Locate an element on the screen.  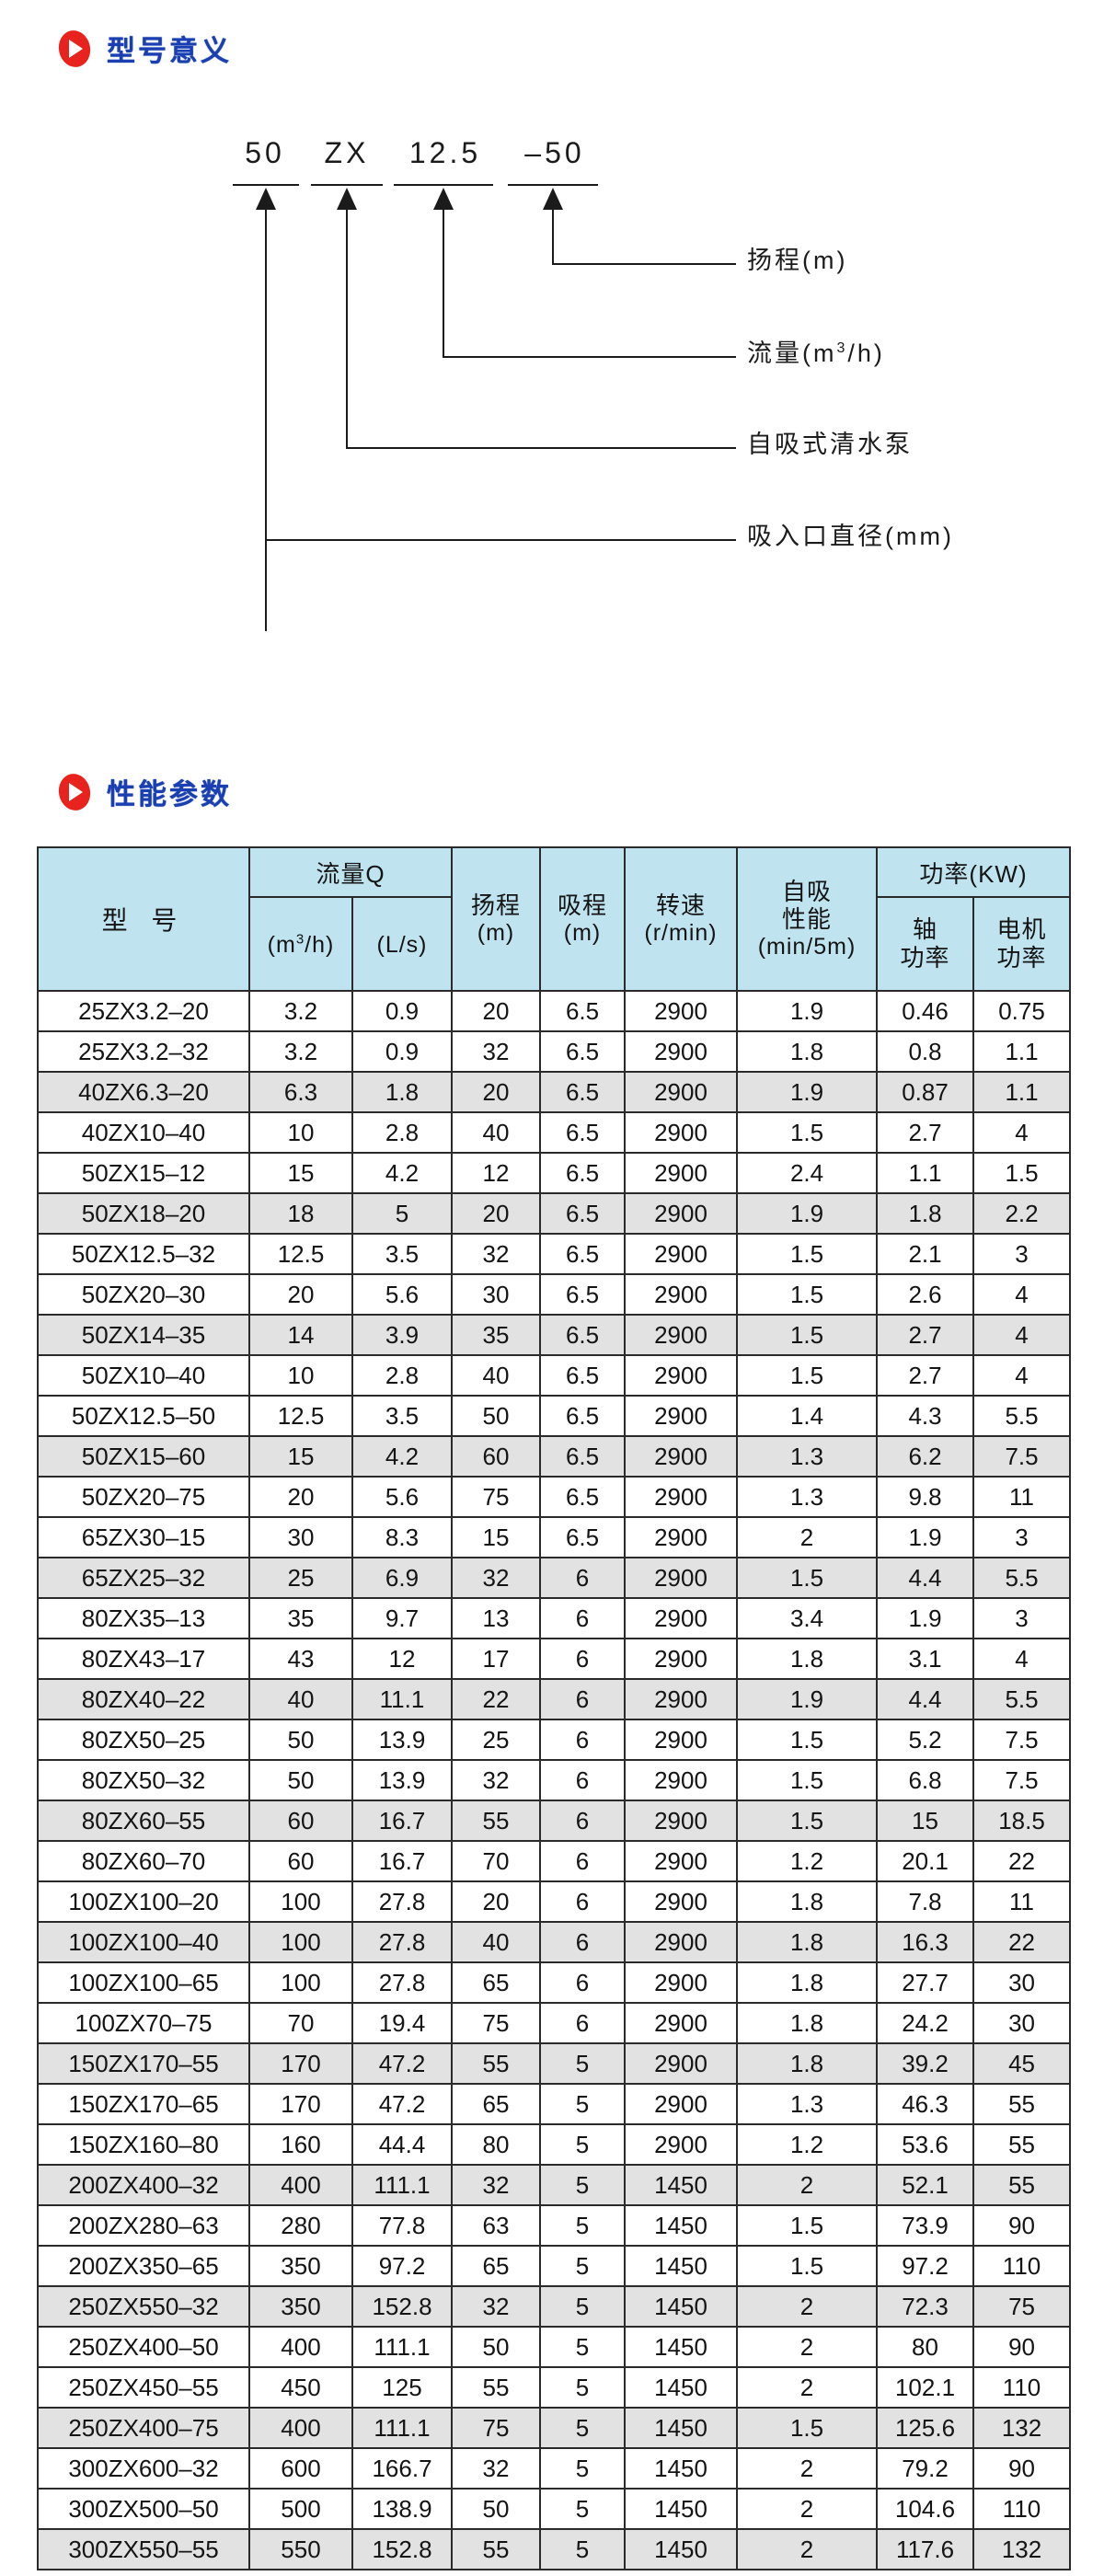
table-row: 150ZX160–80 160 44.4 80 5 2900 1.2 53.6 55 is located at coordinates (554, 2144).